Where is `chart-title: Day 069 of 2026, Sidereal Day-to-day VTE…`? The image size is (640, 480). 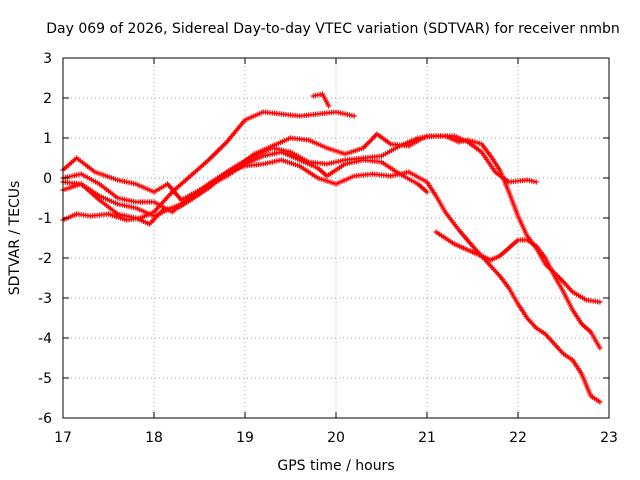 chart-title: Day 069 of 2026, Sidereal Day-to-day VTE… is located at coordinates (333, 29).